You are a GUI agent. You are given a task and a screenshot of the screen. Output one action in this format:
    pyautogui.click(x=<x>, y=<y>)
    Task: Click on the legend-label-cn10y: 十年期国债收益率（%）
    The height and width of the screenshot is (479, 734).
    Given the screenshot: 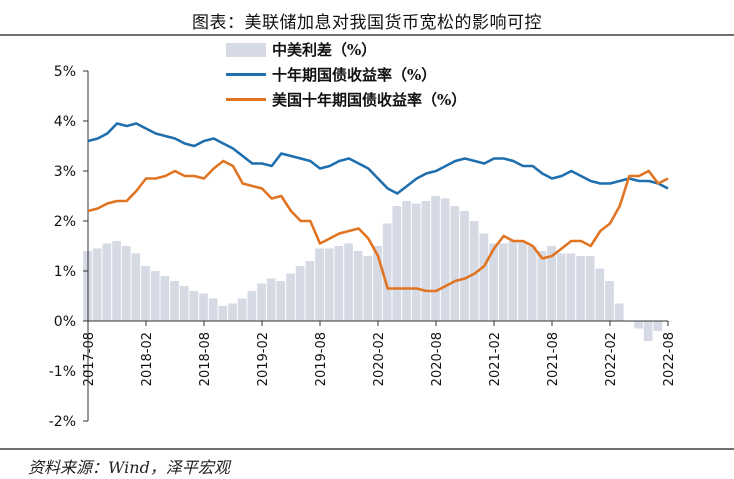 What is the action you would take?
    pyautogui.click(x=354, y=75)
    